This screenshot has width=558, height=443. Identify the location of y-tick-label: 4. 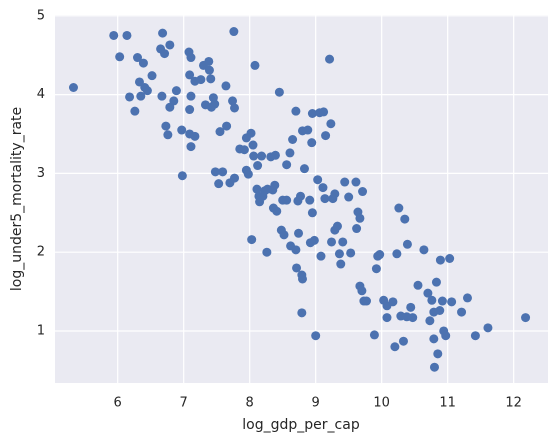
(41, 94).